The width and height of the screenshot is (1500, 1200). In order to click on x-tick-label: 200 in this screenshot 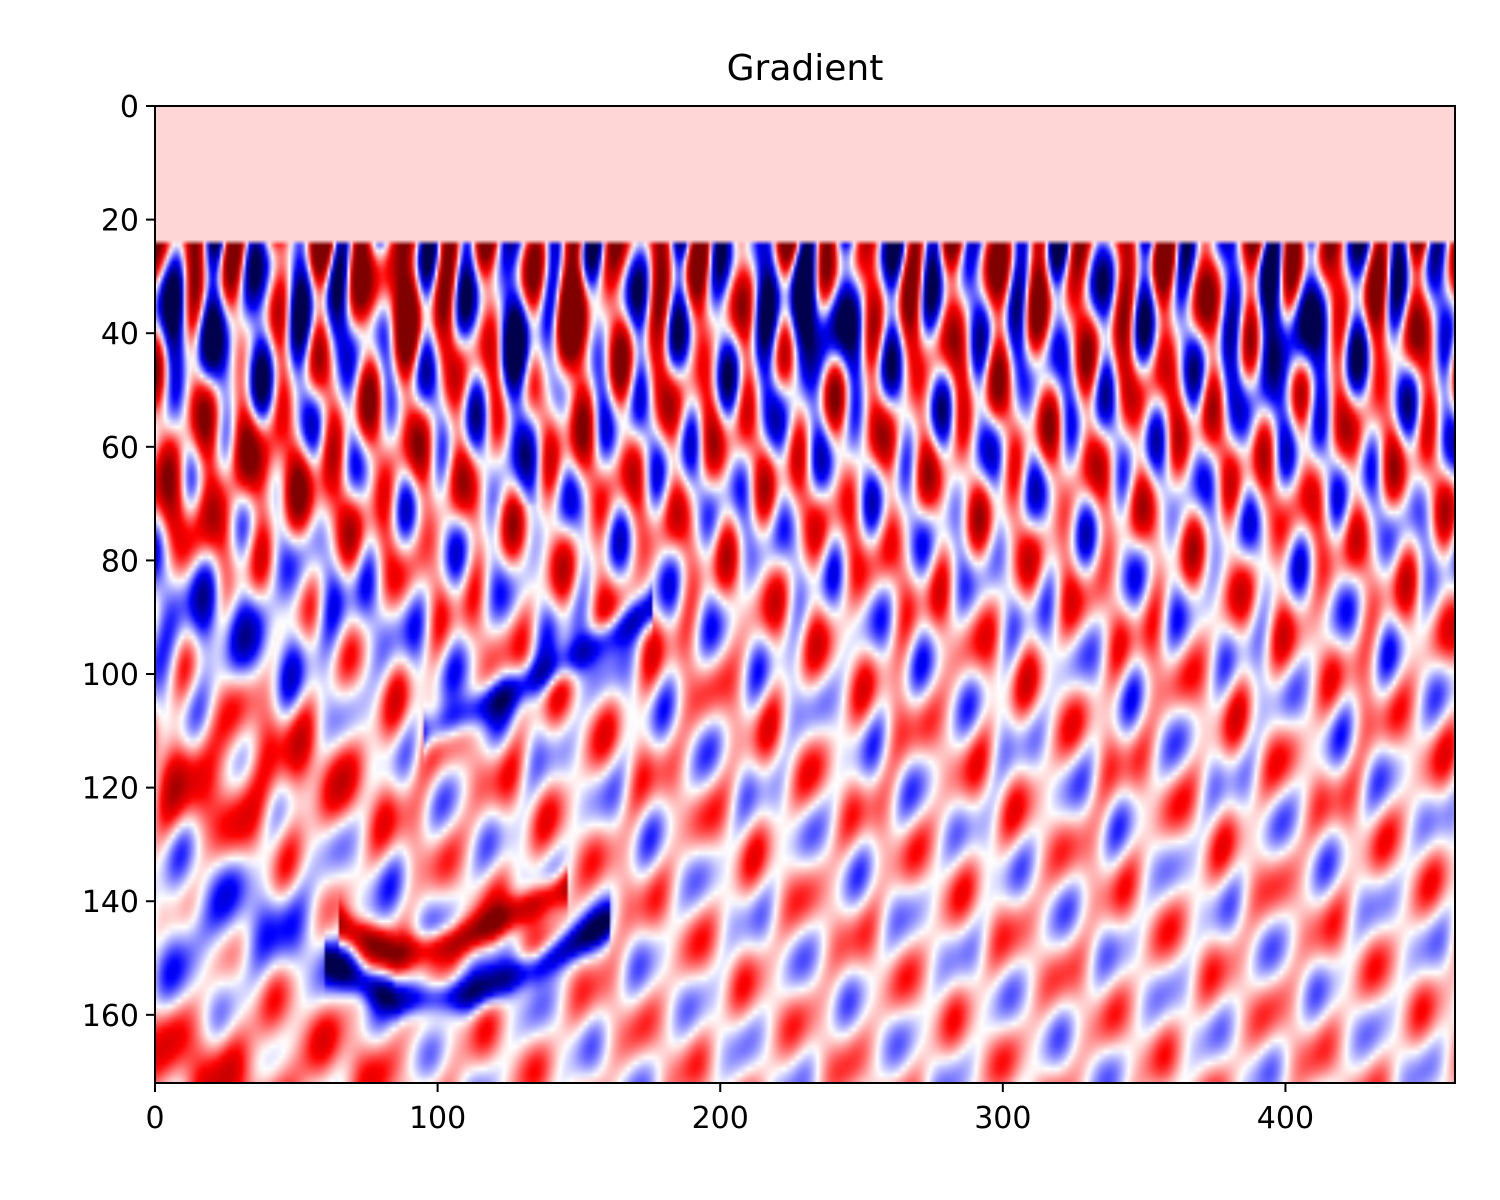, I will do `click(720, 1118)`.